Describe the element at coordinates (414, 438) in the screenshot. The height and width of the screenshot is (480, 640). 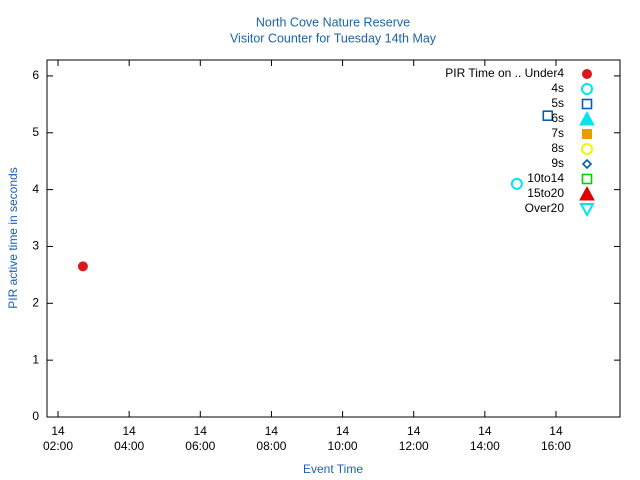
I see `x-tick-label: 14 12:00` at that location.